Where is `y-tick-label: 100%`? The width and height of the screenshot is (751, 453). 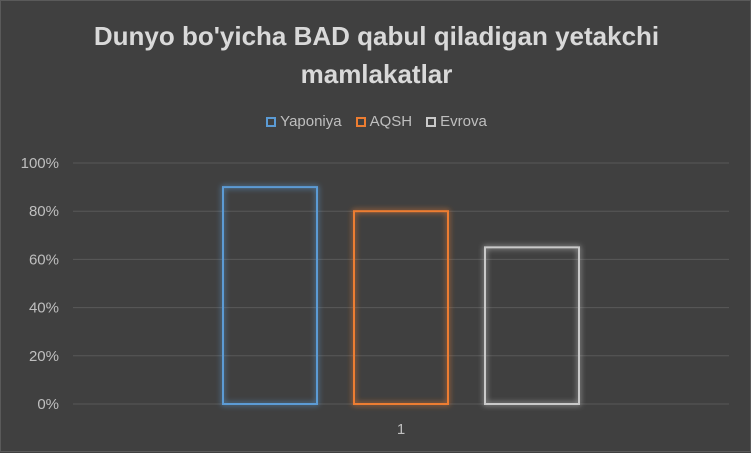
y-tick-label: 100% is located at coordinates (40, 163).